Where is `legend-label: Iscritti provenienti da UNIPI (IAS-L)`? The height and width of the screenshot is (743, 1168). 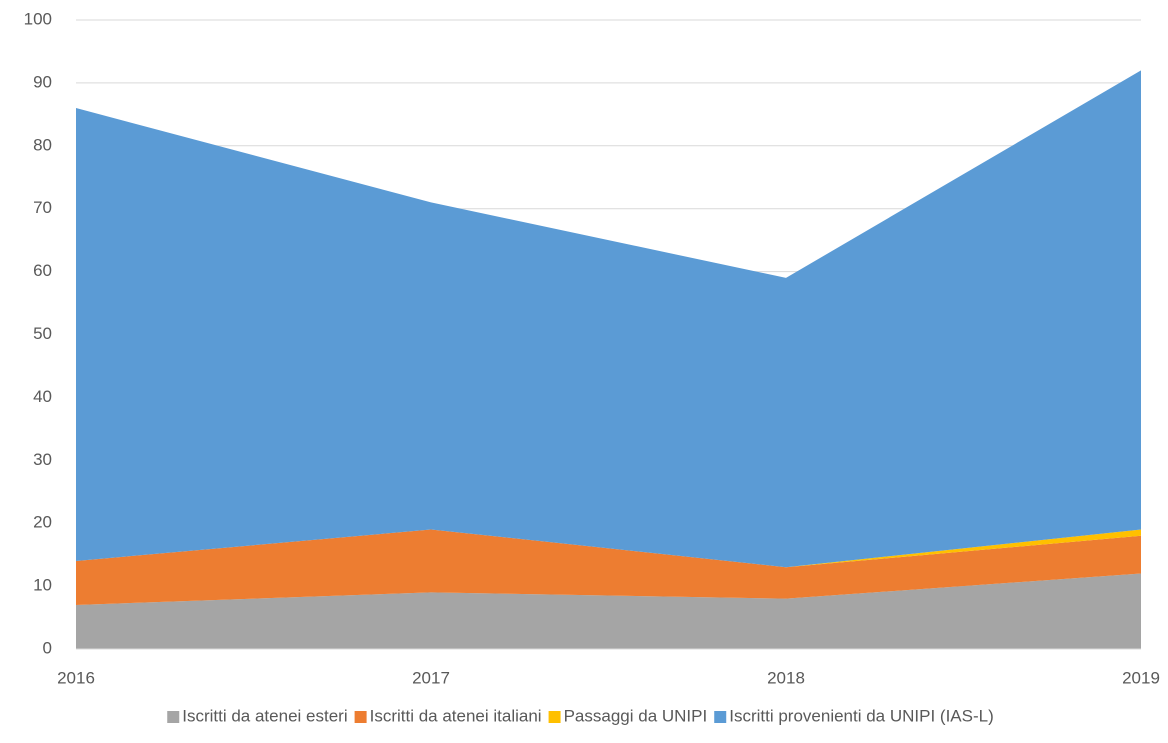 legend-label: Iscritti provenienti da UNIPI (IAS-L) is located at coordinates (861, 715).